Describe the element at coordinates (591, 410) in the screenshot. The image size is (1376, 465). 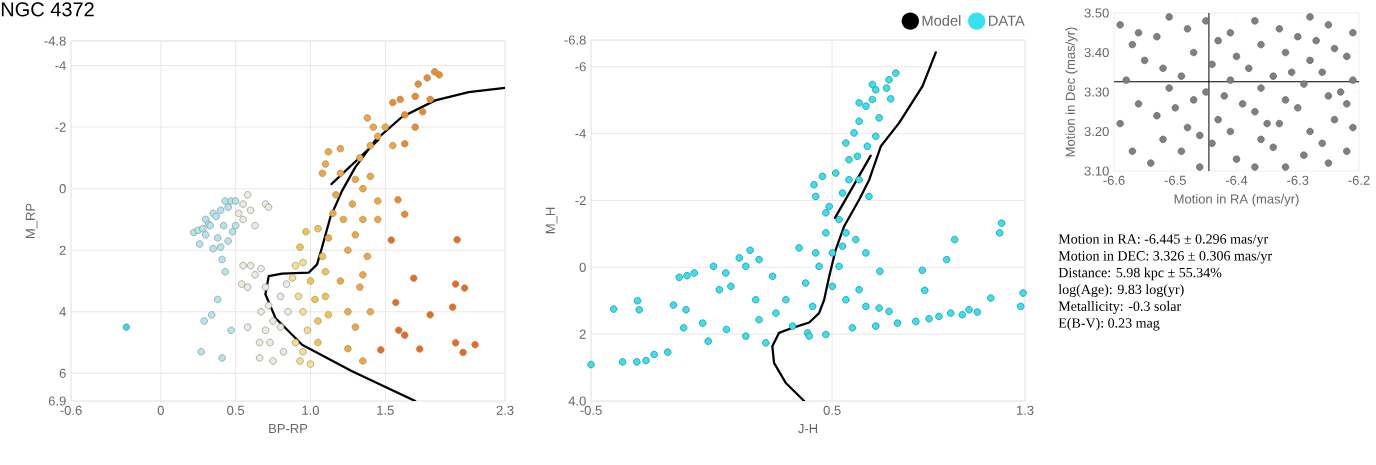
I see `x-tick-label: -0.5` at that location.